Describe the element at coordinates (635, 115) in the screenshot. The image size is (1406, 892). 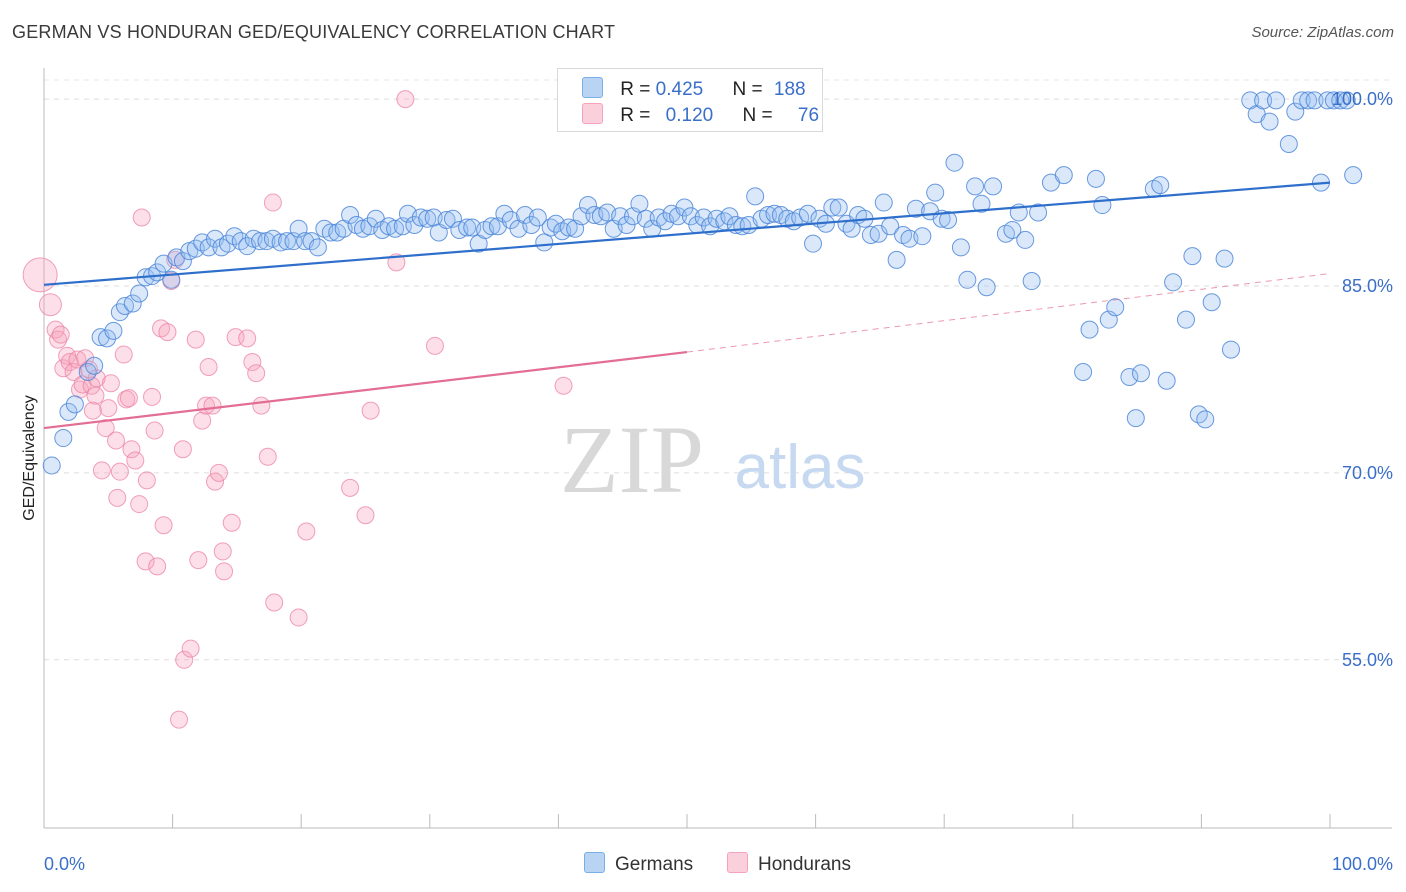
I see `honduran-r-label: R =` at that location.